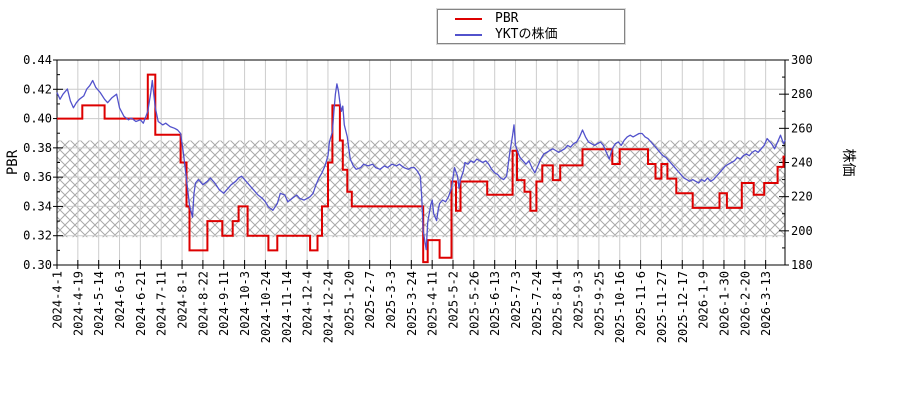  What do you see at coordinates (245, 303) in the screenshot?
I see `x-tick-label: 2024-10-3` at bounding box center [245, 303].